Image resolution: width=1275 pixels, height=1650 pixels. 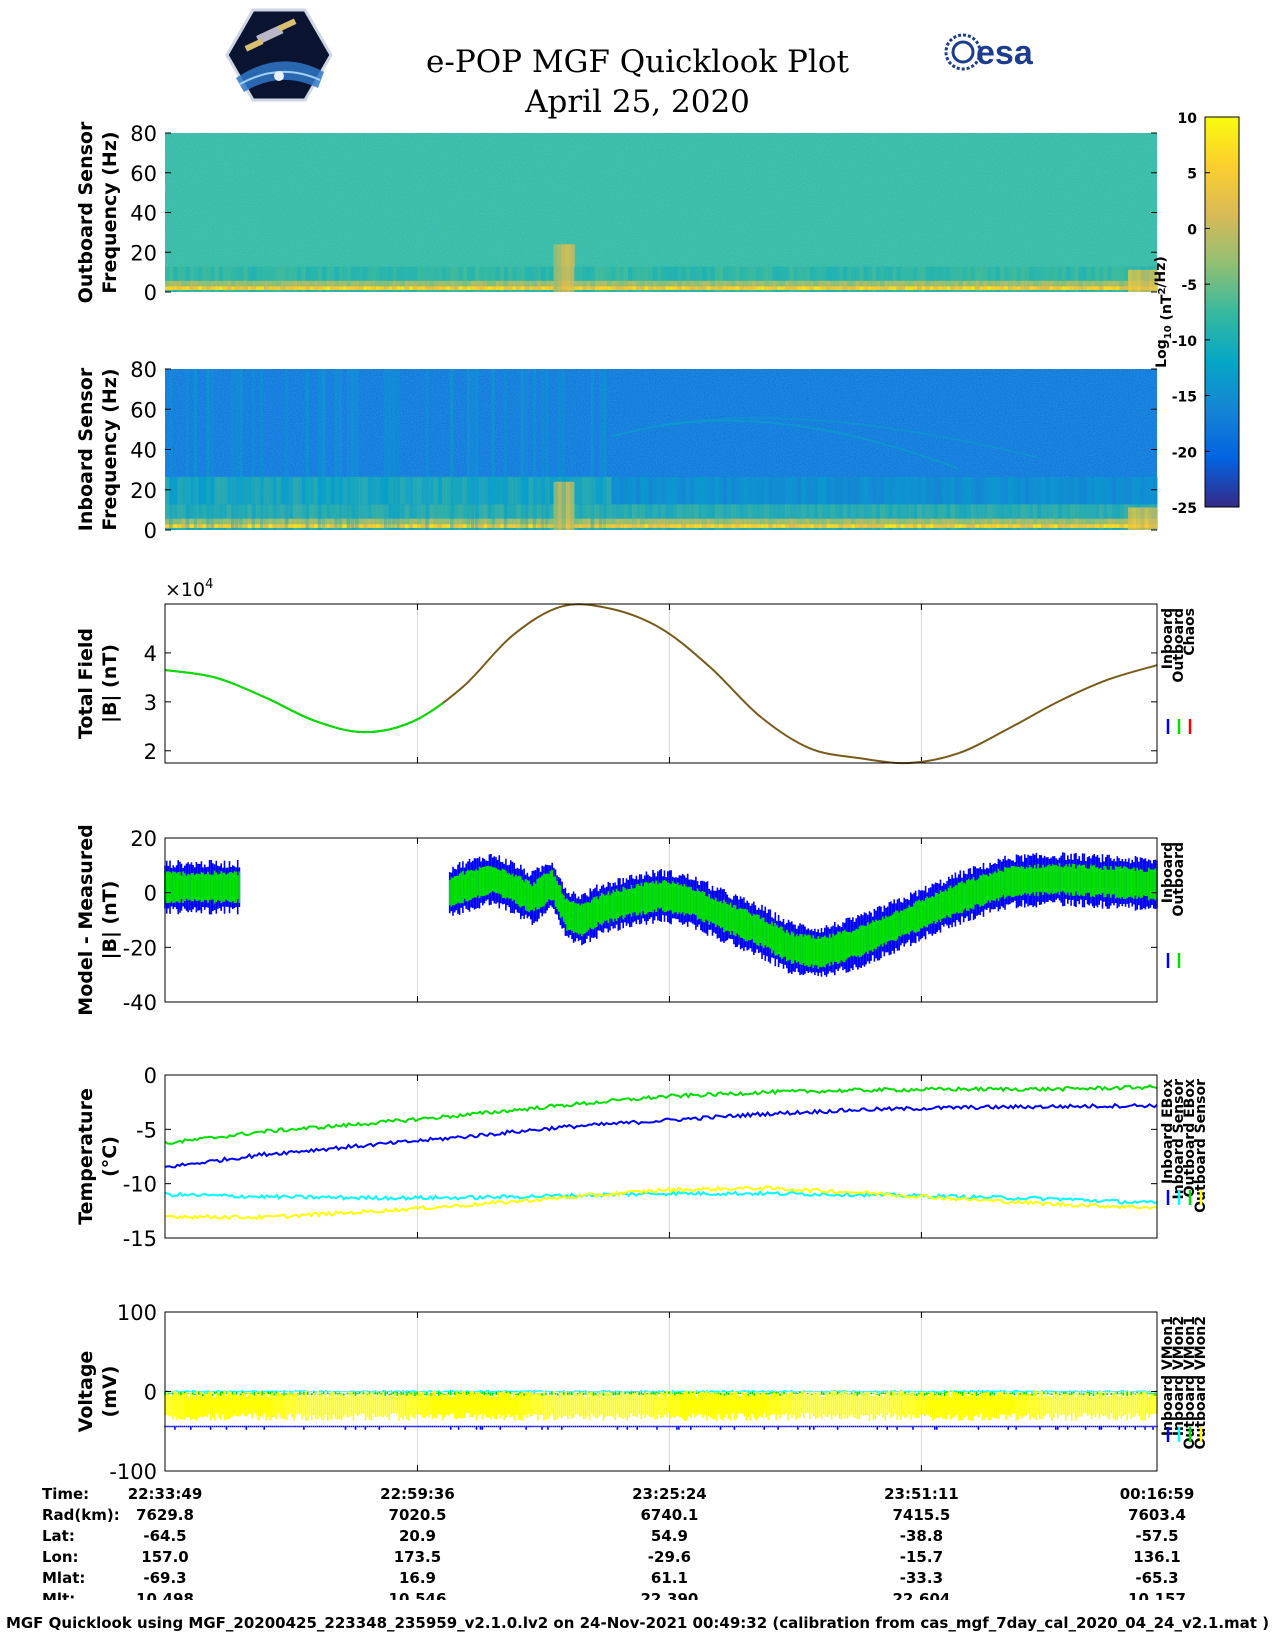 I want to click on colorbar-tick-label: 5, so click(x=1192, y=175).